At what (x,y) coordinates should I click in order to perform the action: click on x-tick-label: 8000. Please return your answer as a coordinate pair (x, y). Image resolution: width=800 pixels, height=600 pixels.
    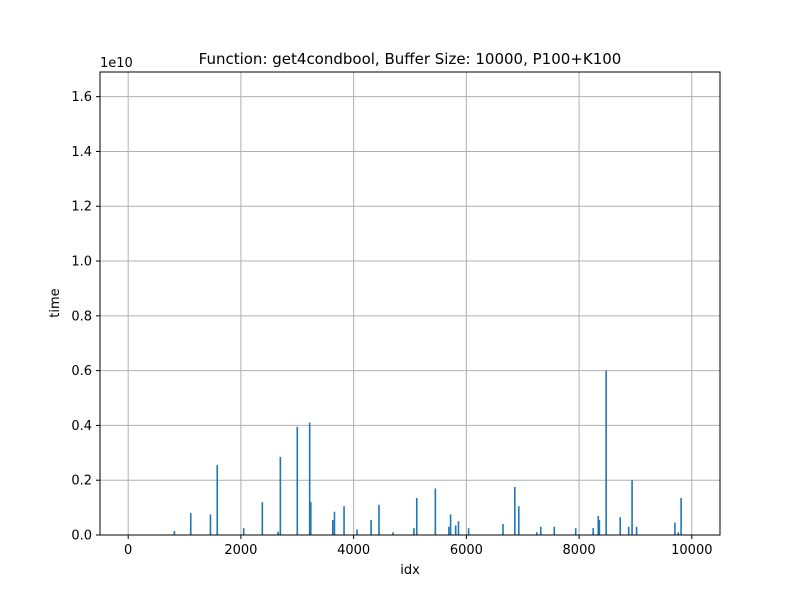
    Looking at the image, I should click on (579, 550).